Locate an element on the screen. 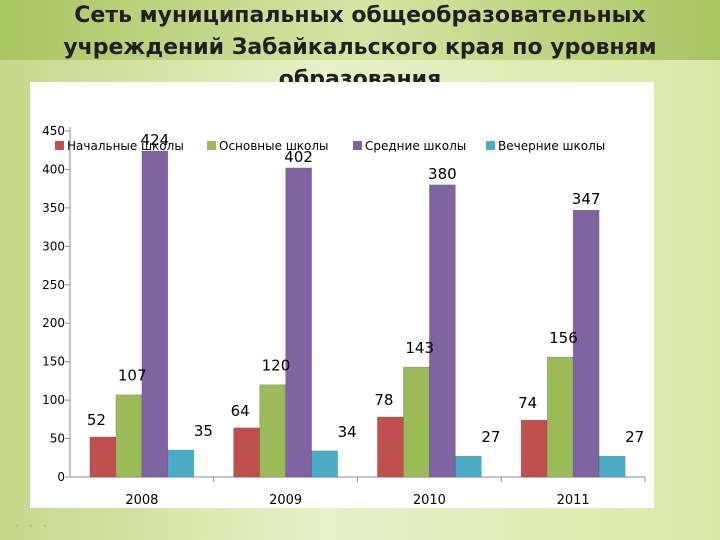  data-label: 35 is located at coordinates (203, 431).